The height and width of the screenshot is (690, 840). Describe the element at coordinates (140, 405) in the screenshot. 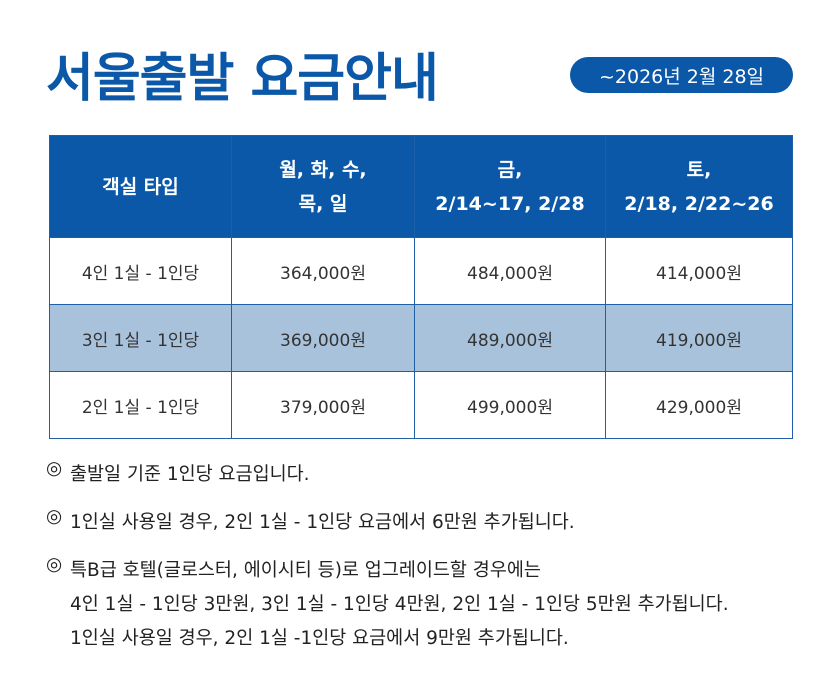

I see `room-type: 2인 1실 - 1인당` at that location.